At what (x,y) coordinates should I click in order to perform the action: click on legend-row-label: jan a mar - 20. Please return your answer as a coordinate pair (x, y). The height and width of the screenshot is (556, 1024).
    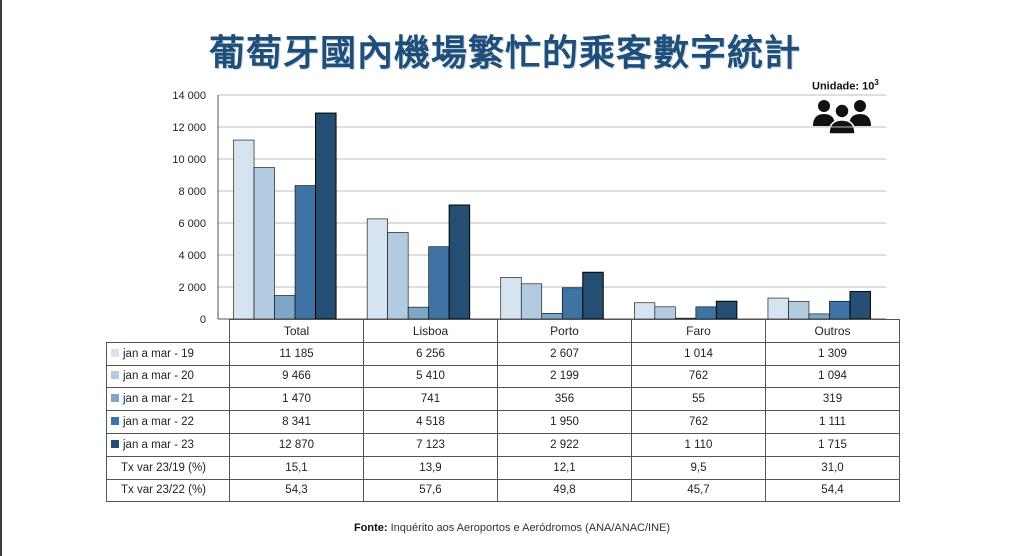
    Looking at the image, I should click on (168, 376).